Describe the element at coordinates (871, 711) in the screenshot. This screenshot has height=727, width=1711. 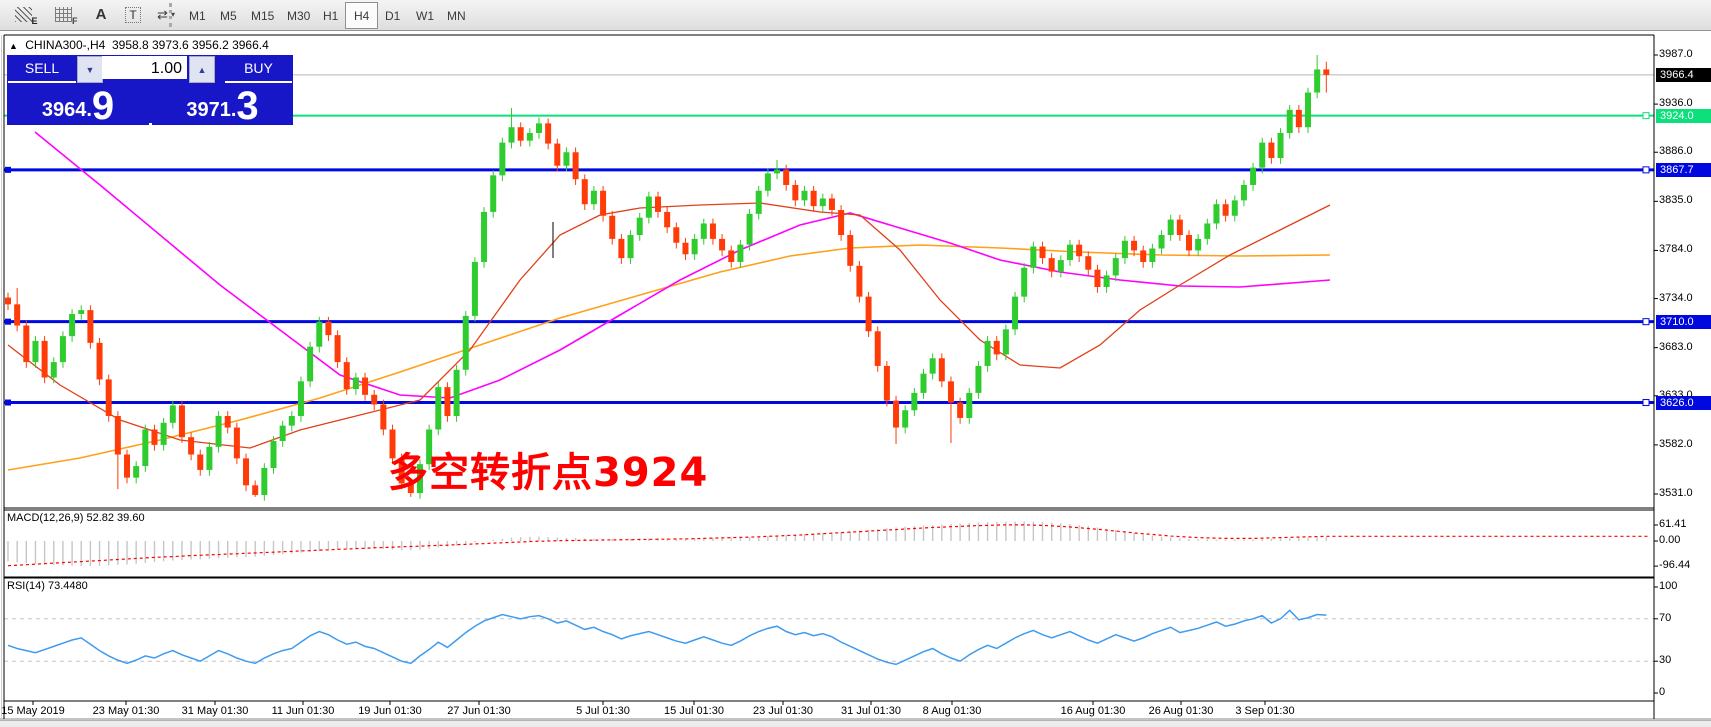
I see `time-label: 31 Jul 01:30` at that location.